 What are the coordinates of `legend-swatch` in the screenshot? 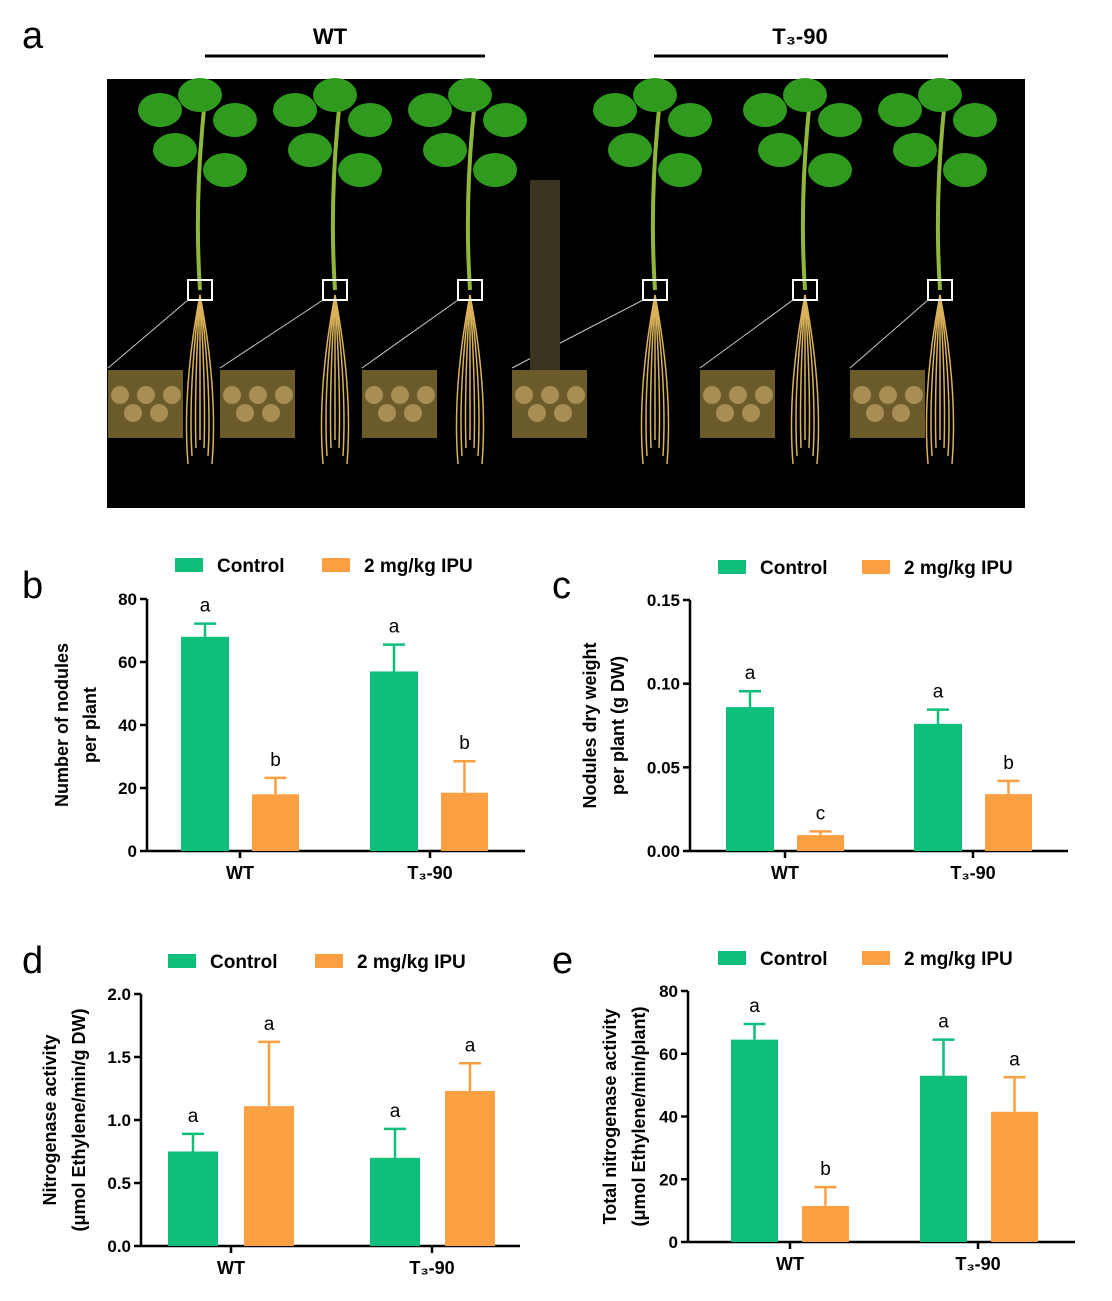 It's located at (732, 958).